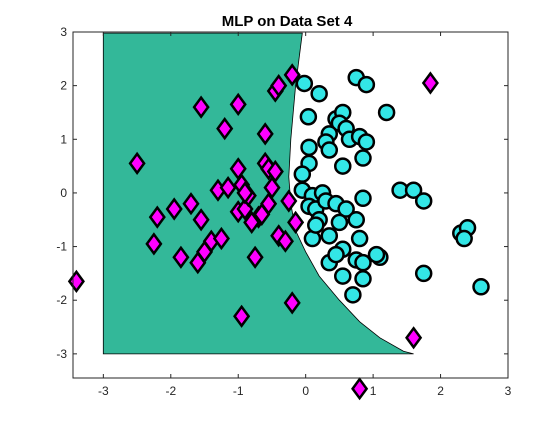 This screenshot has height=425, width=560. What do you see at coordinates (63, 139) in the screenshot?
I see `y-tick-label: 1` at bounding box center [63, 139].